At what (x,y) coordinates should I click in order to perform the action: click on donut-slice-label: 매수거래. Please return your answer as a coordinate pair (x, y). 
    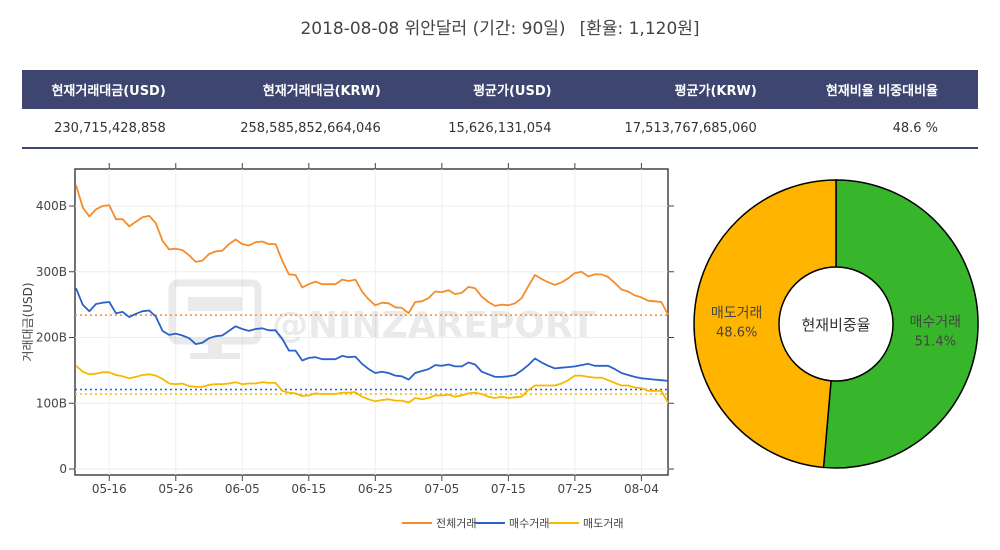
    Looking at the image, I should click on (936, 322).